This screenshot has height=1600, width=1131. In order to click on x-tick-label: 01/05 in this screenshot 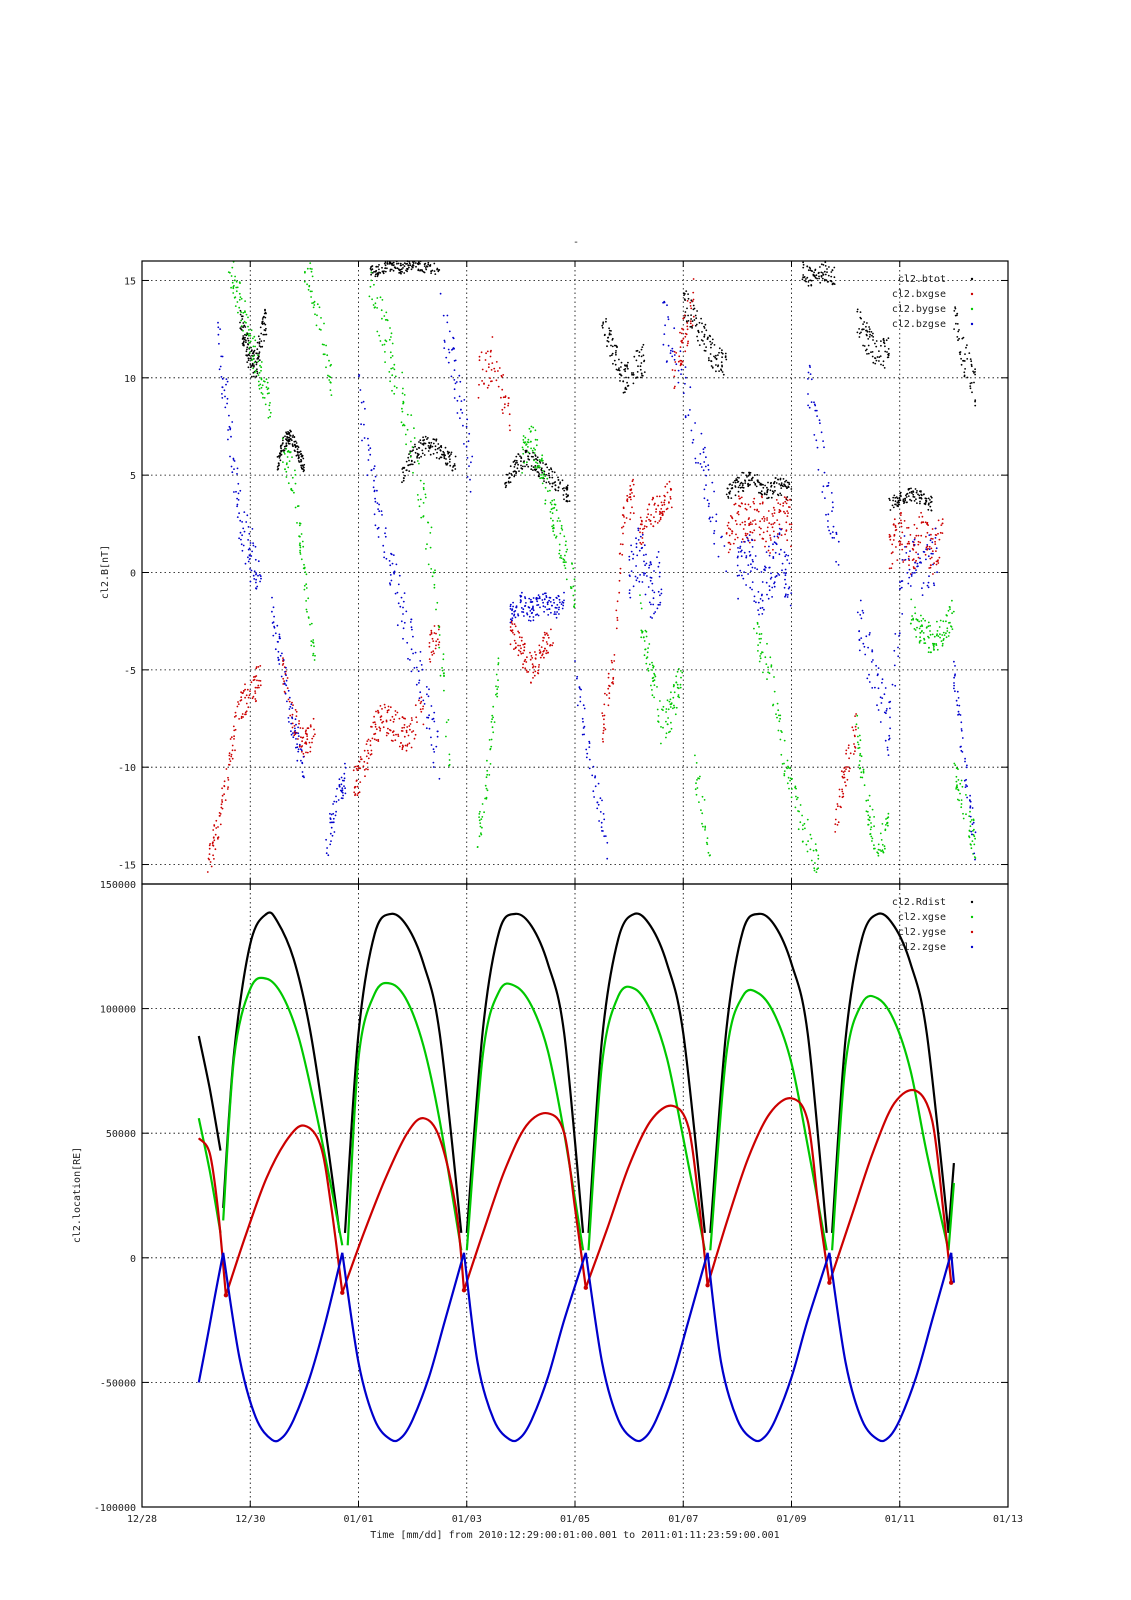, I will do `click(575, 1519)`.